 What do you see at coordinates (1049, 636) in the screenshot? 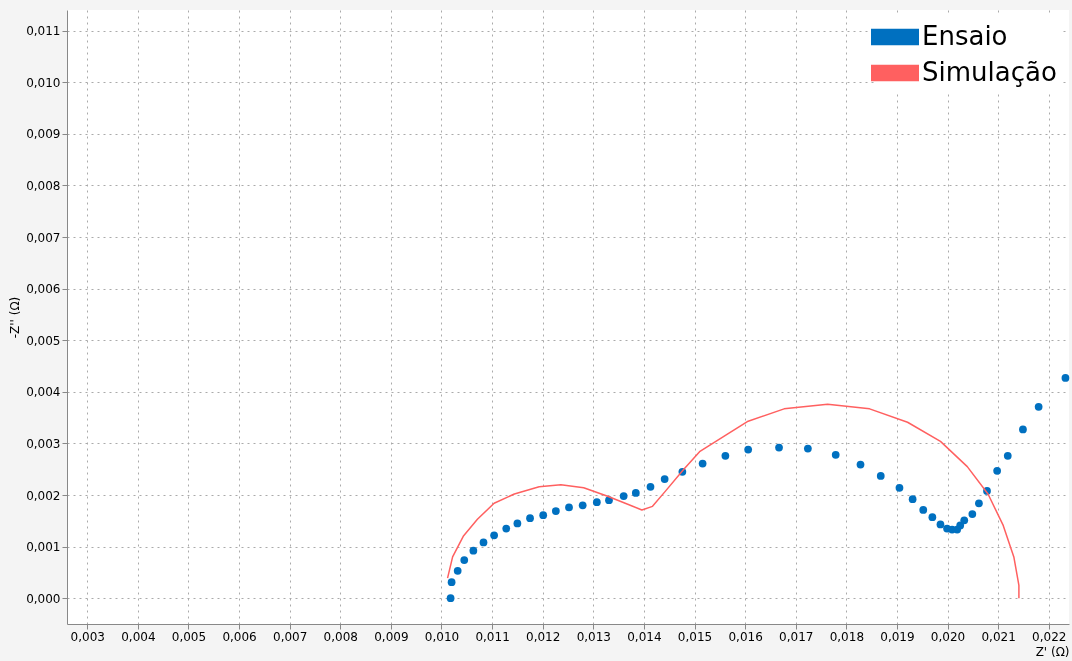
I see `x-tick-label: 0,022` at bounding box center [1049, 636].